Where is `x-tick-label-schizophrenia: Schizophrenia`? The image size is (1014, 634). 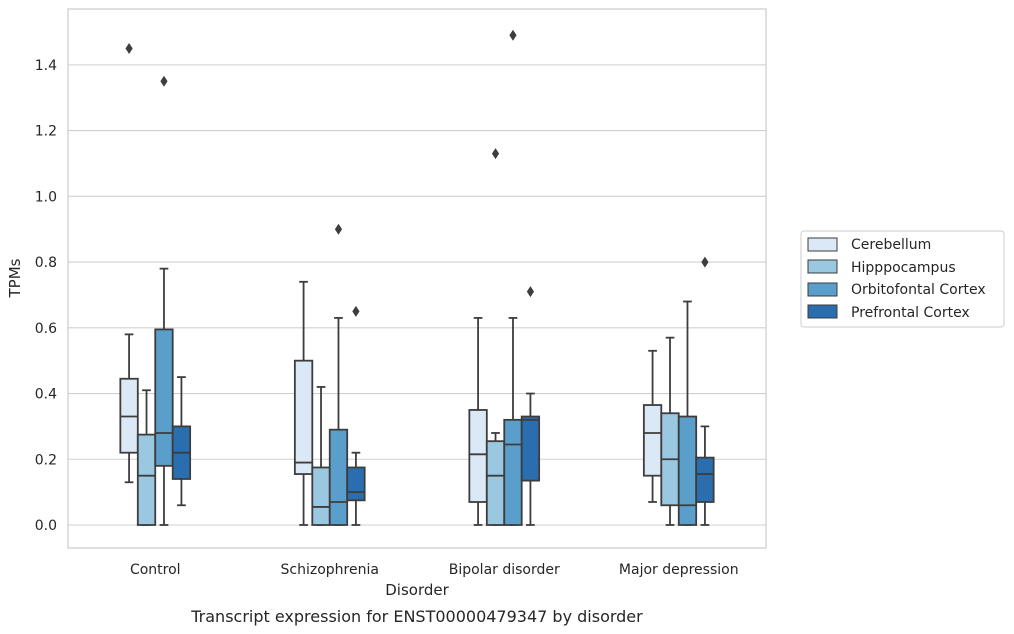 x-tick-label-schizophrenia: Schizophrenia is located at coordinates (330, 570).